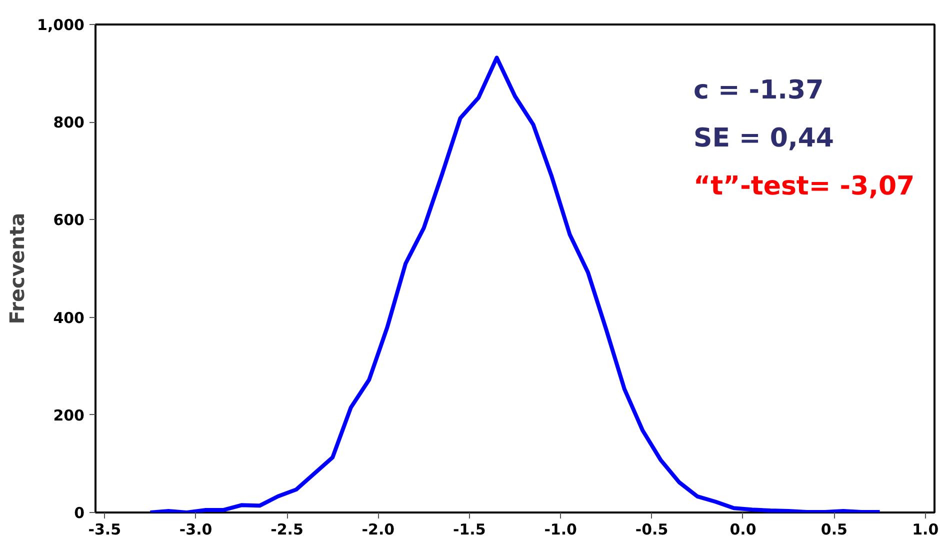  I want to click on y-tick-label: 400, so click(68, 317).